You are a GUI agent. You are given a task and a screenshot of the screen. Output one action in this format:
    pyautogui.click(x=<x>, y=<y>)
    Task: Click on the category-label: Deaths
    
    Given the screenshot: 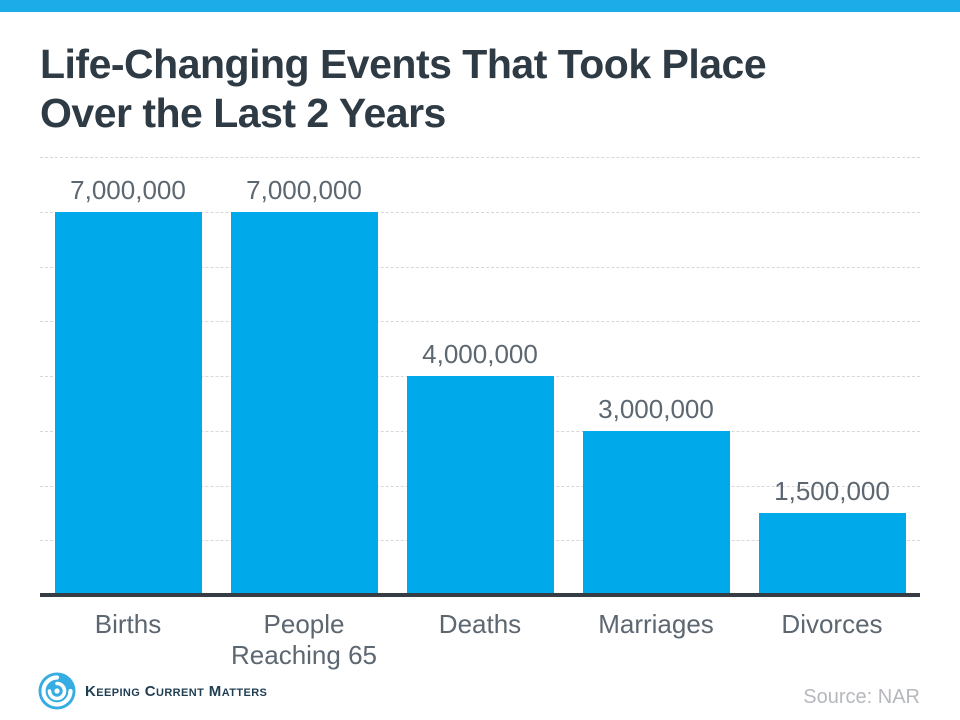 What is the action you would take?
    pyautogui.click(x=480, y=624)
    